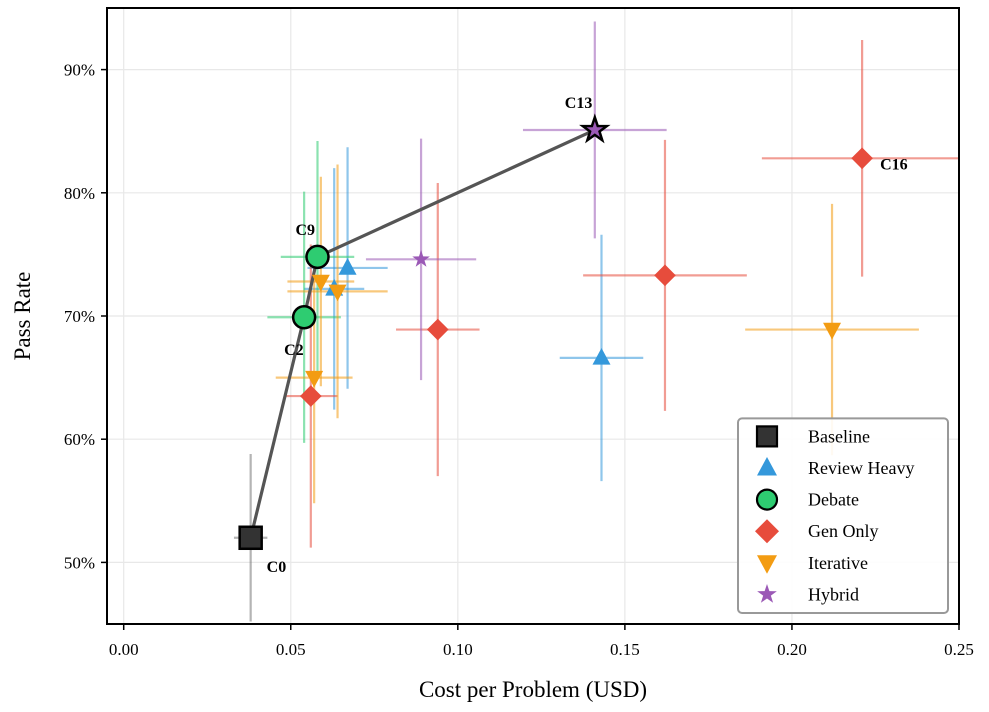 The height and width of the screenshot is (712, 989). Describe the element at coordinates (792, 649) in the screenshot. I see `x-tick-label: 0.20` at that location.